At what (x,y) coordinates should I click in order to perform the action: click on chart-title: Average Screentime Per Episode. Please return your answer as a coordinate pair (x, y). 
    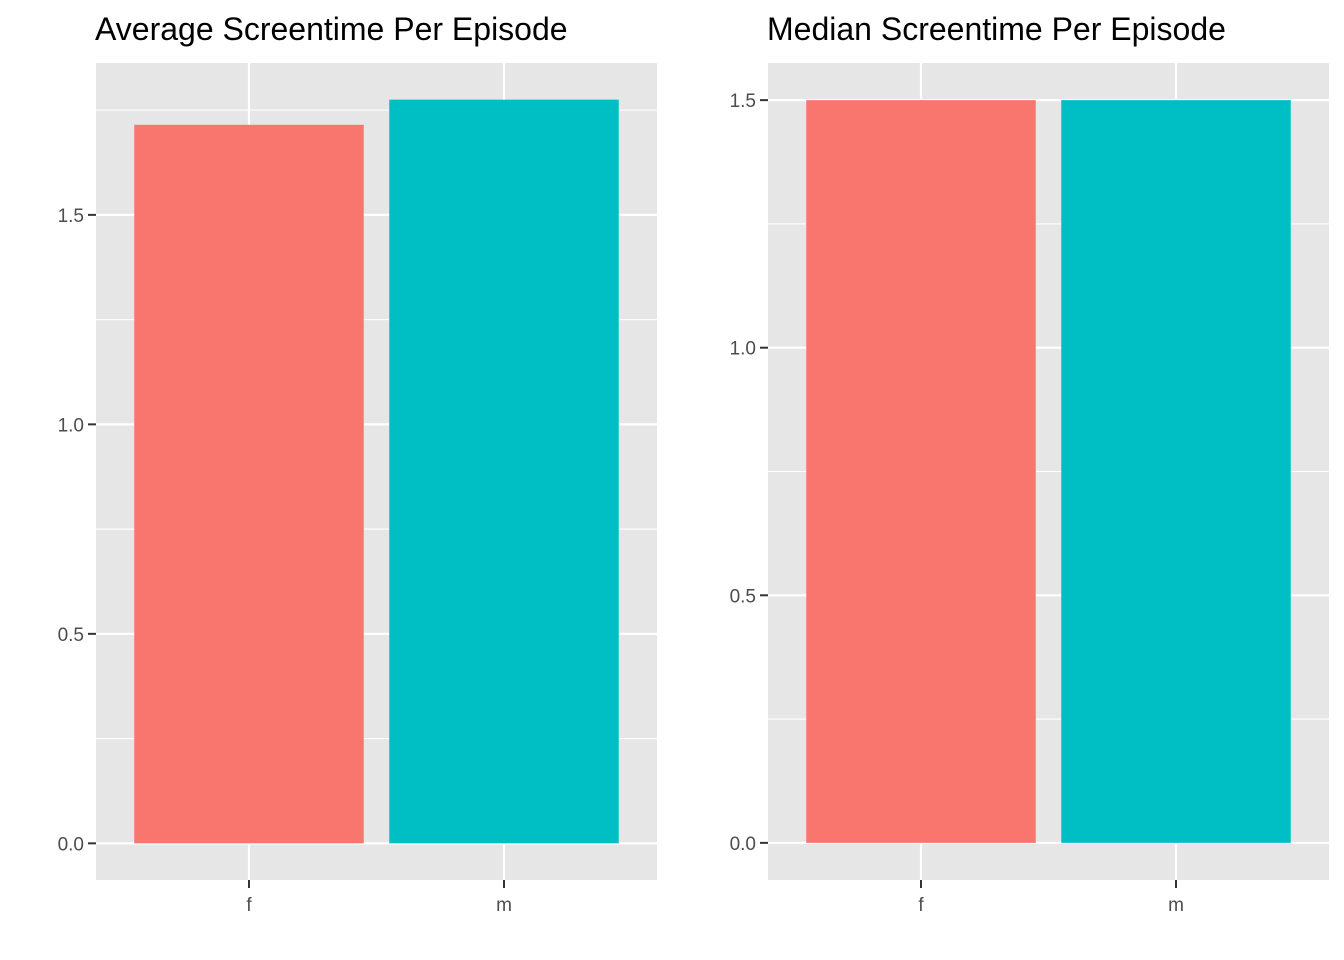
    Looking at the image, I should click on (331, 29).